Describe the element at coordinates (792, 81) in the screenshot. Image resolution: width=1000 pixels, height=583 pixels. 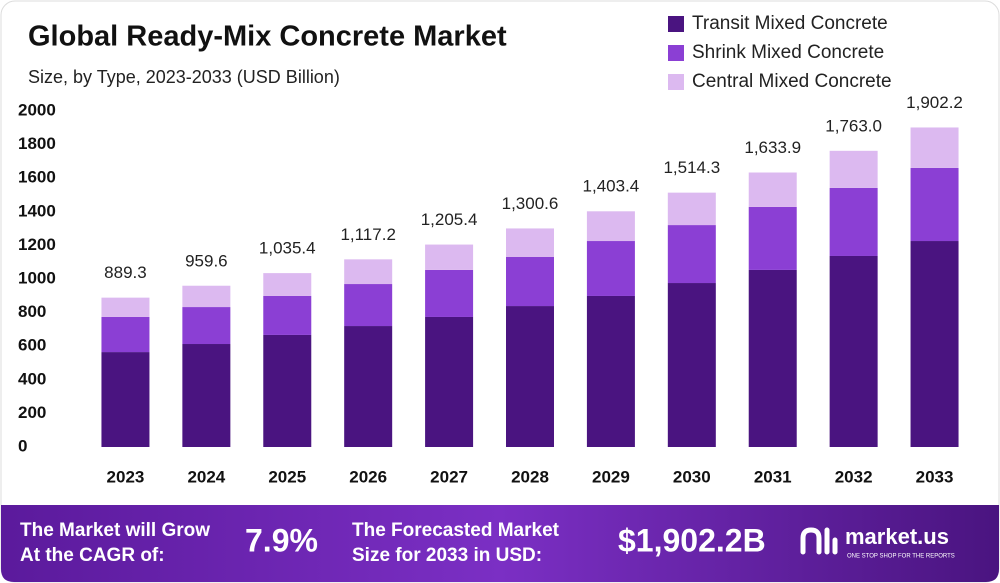
I see `legend-label: Central Mixed Concrete` at that location.